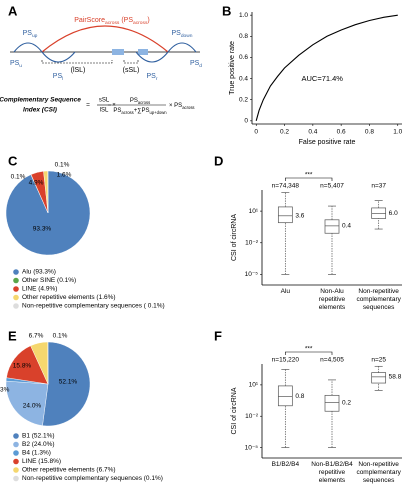 The image size is (412, 500). What do you see at coordinates (39, 272) in the screenshot?
I see `legend-label: Alu (93.3%)` at bounding box center [39, 272].